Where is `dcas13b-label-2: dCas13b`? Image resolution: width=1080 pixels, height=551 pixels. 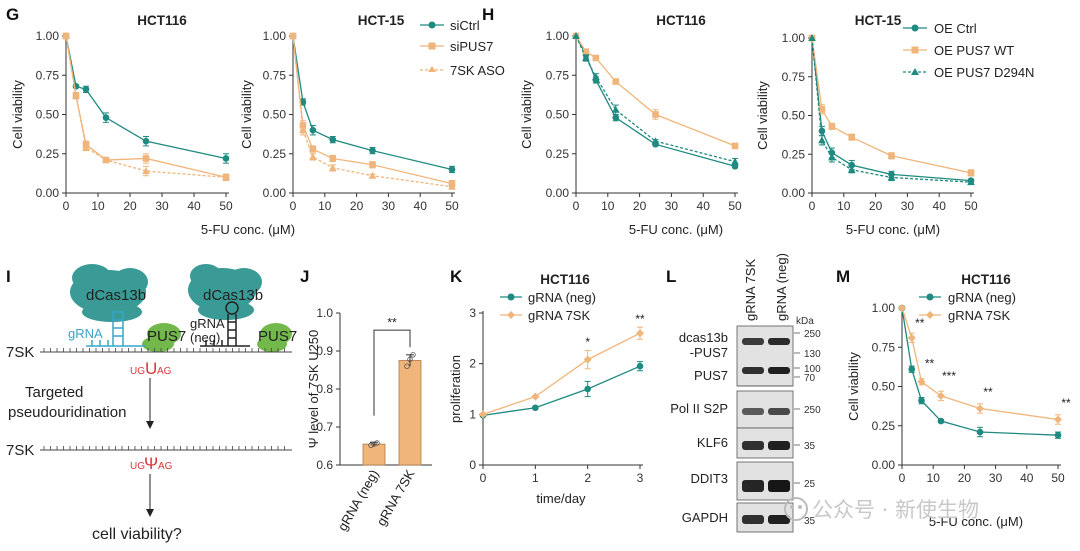
dcas13b-label-2: dCas13b is located at coordinates (233, 295).